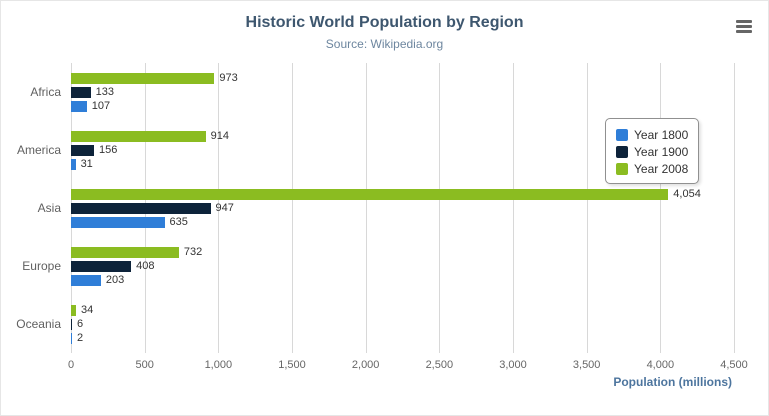  I want to click on legend-label: Year 1800, so click(661, 134).